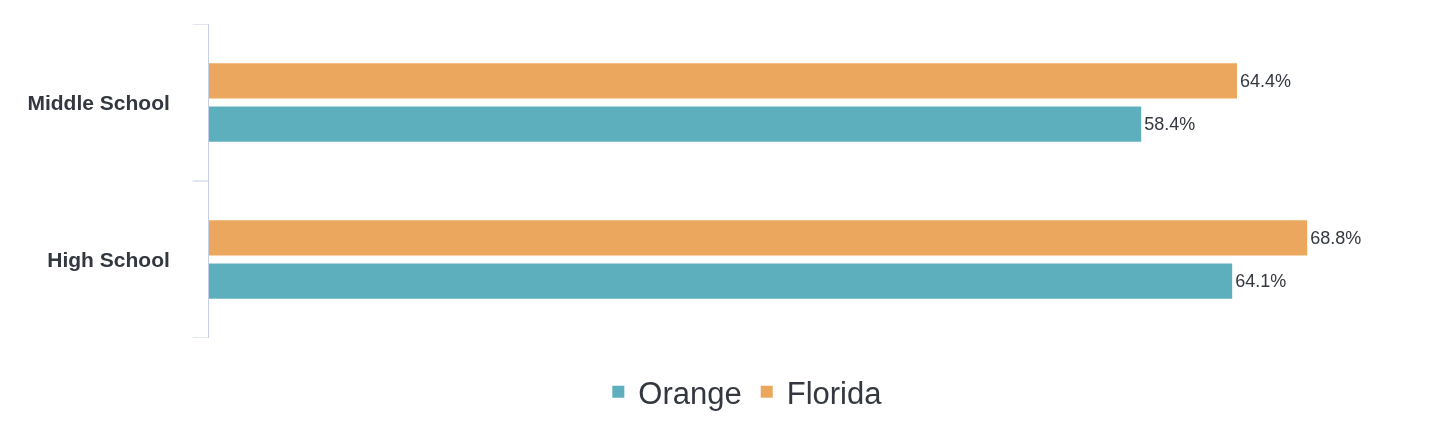  What do you see at coordinates (834, 393) in the screenshot?
I see `legend-label: Florida` at bounding box center [834, 393].